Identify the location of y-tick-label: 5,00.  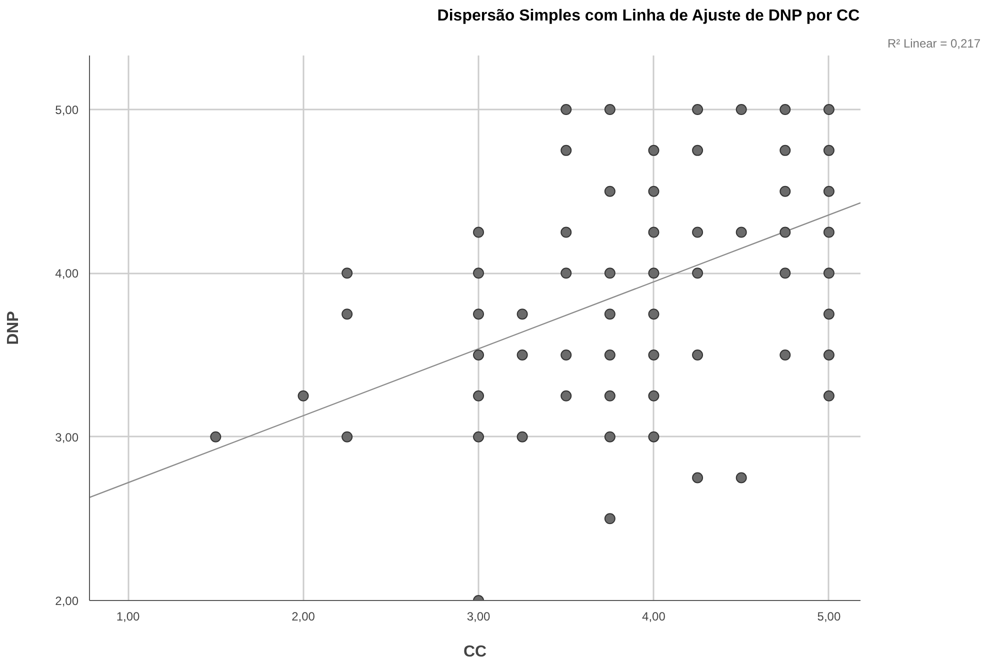
(67, 110).